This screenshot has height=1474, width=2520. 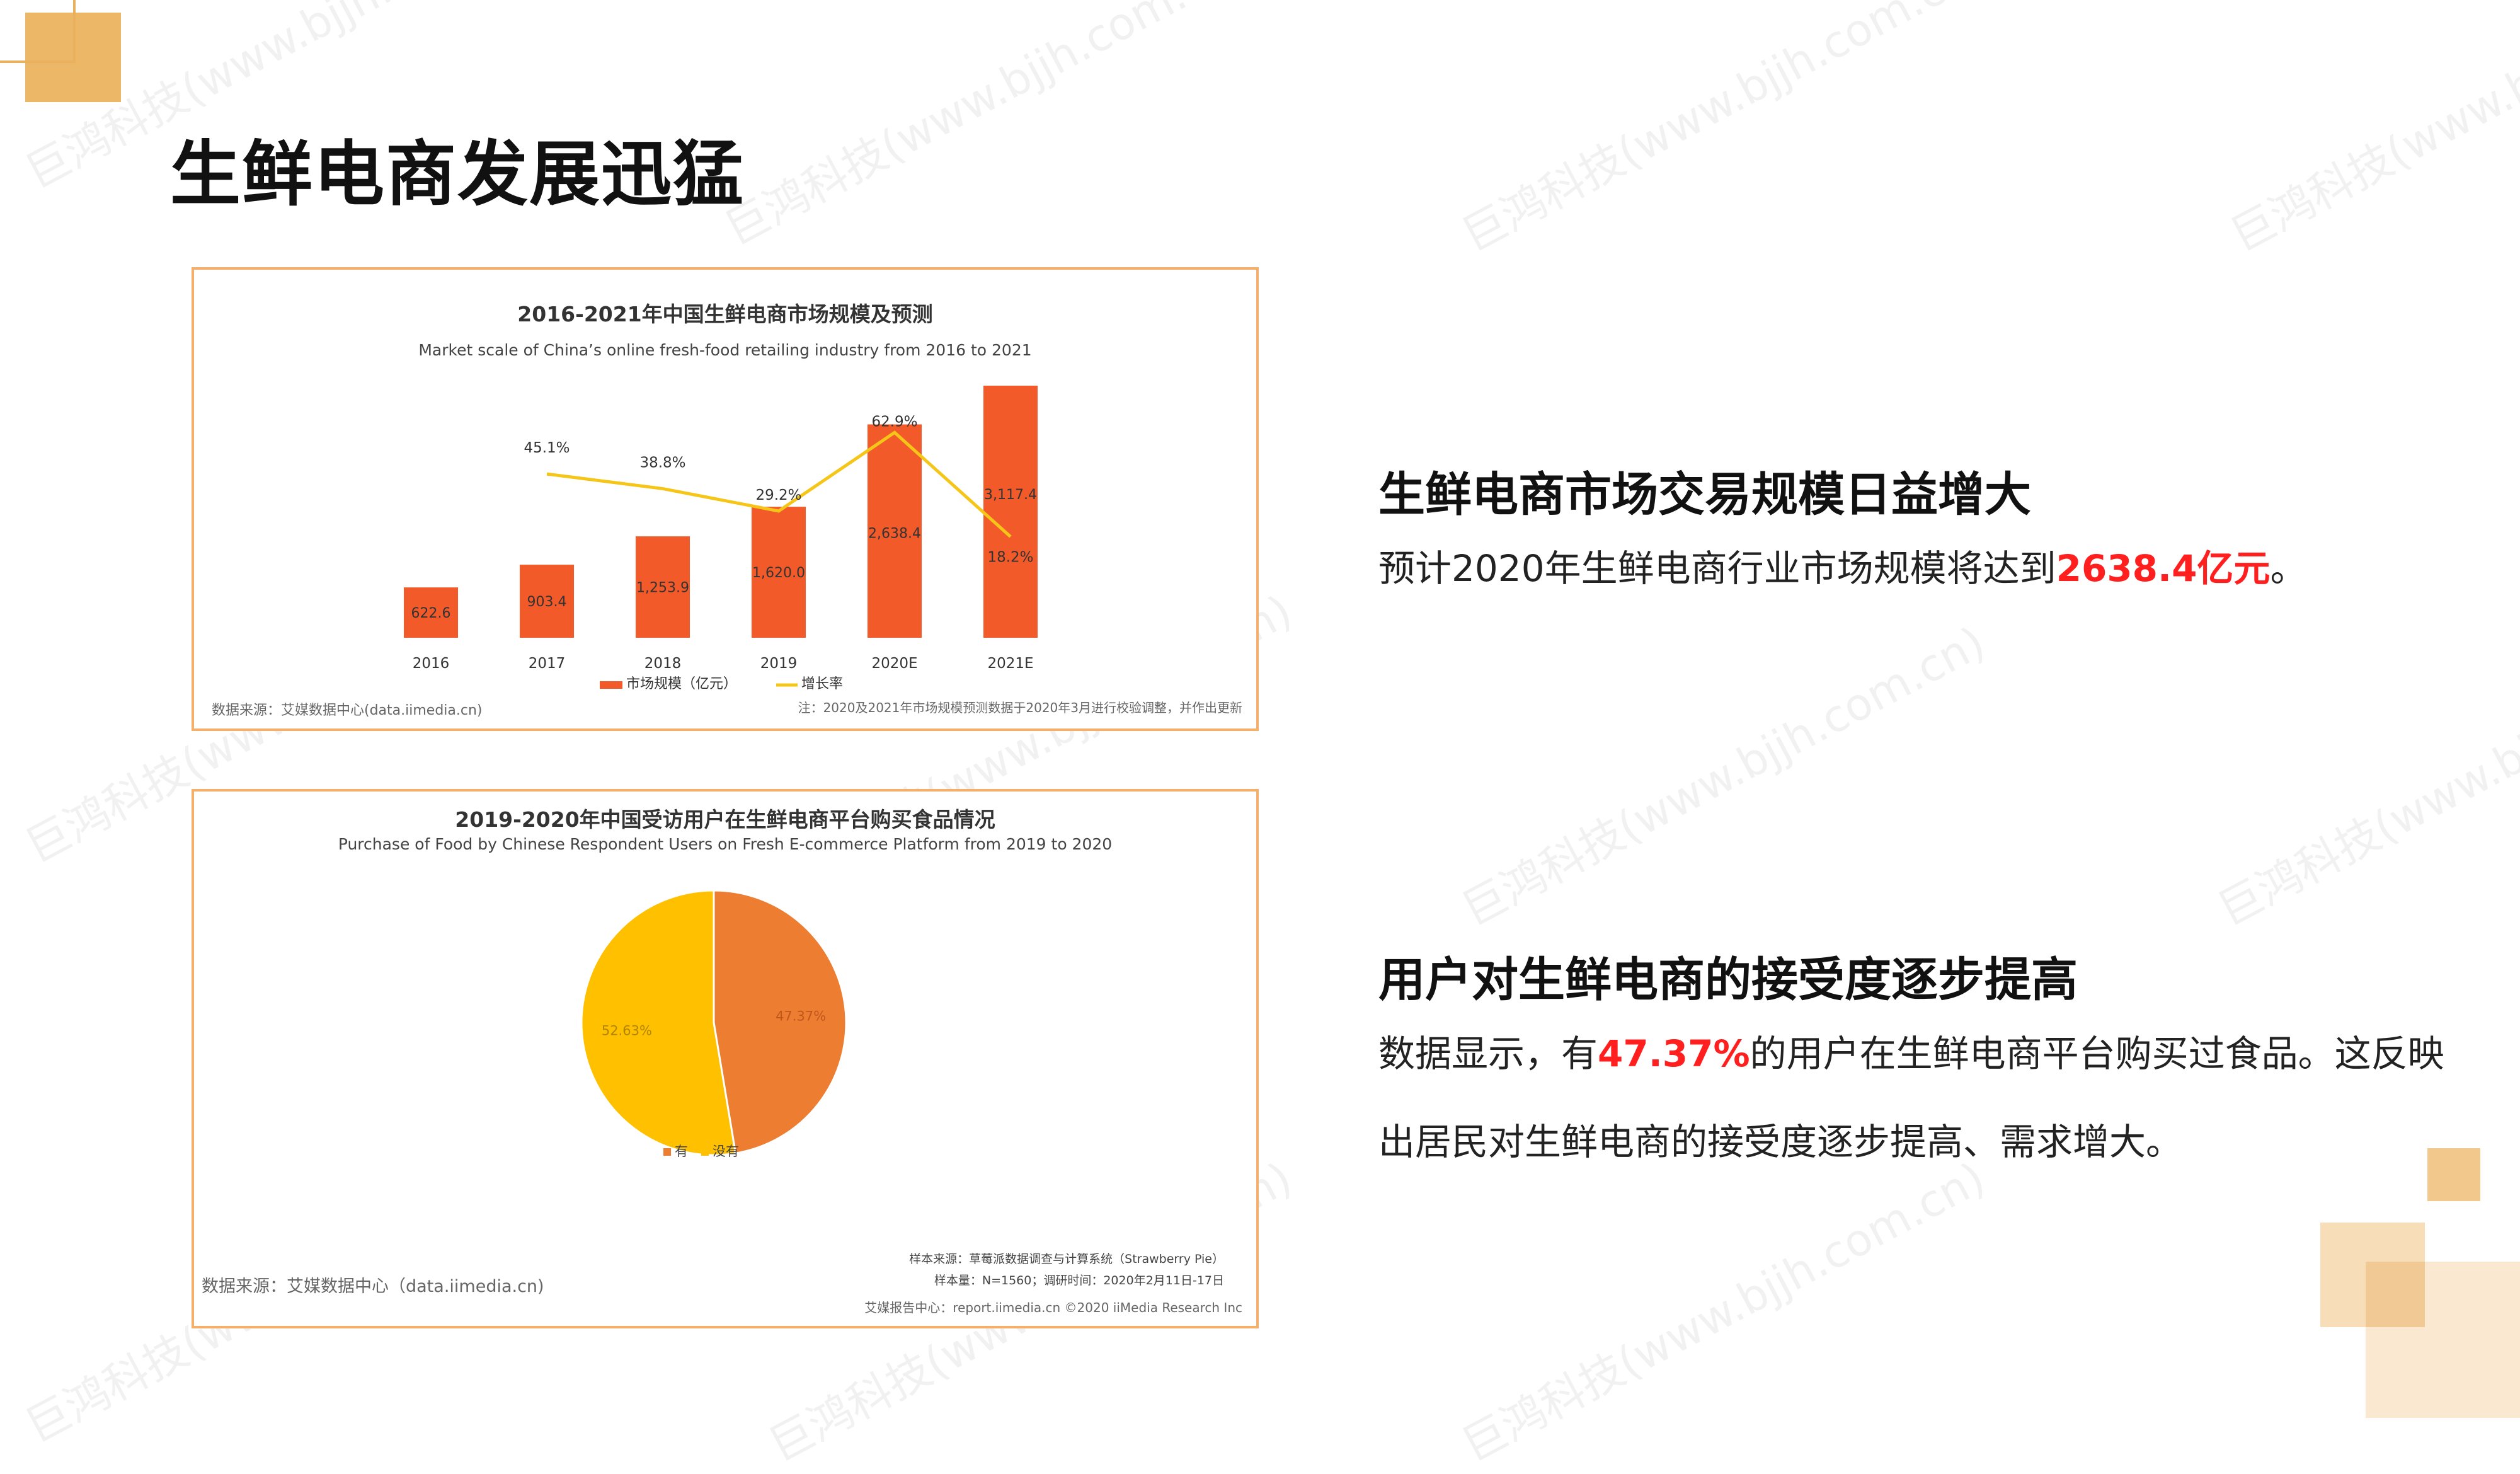 I want to click on bar-value-label: 622.6, so click(x=431, y=613).